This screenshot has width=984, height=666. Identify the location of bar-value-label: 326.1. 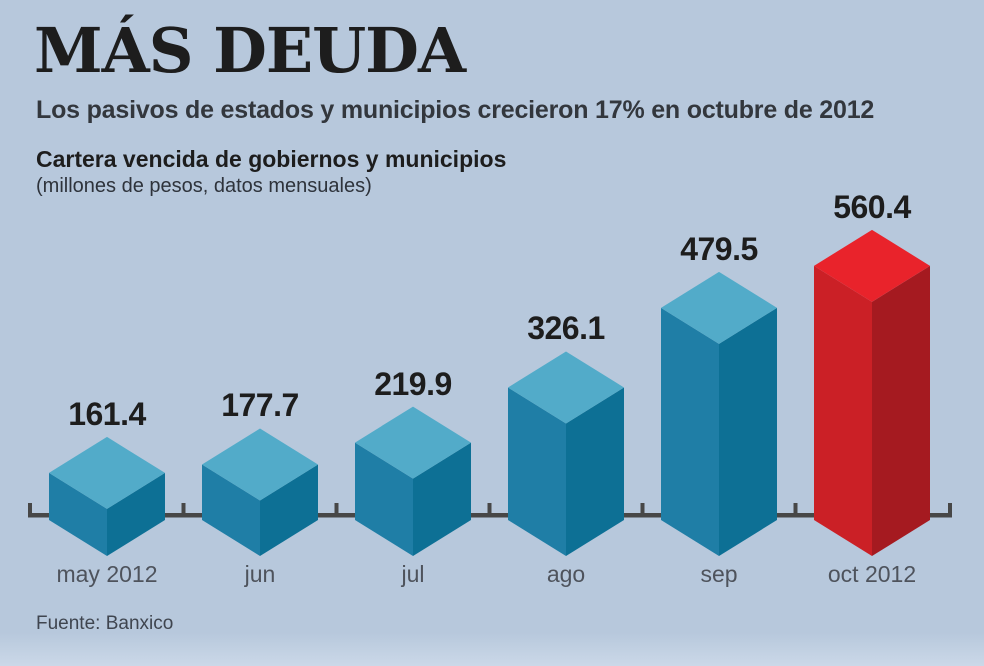
(566, 328).